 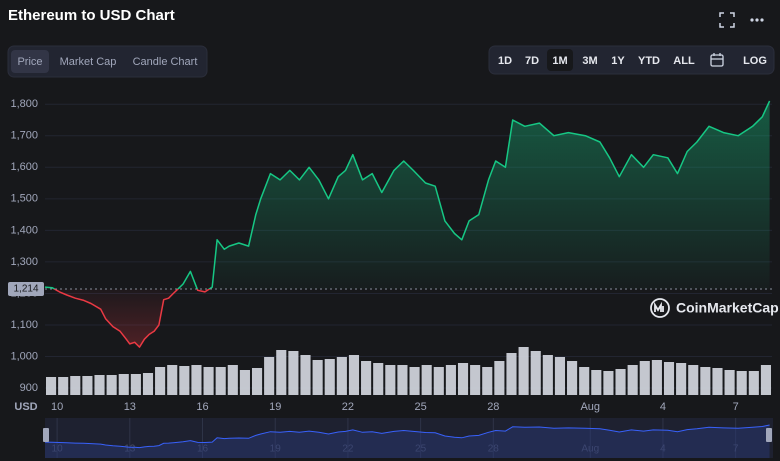 What do you see at coordinates (736, 449) in the screenshot?
I see `navigator-tick-label: 7` at bounding box center [736, 449].